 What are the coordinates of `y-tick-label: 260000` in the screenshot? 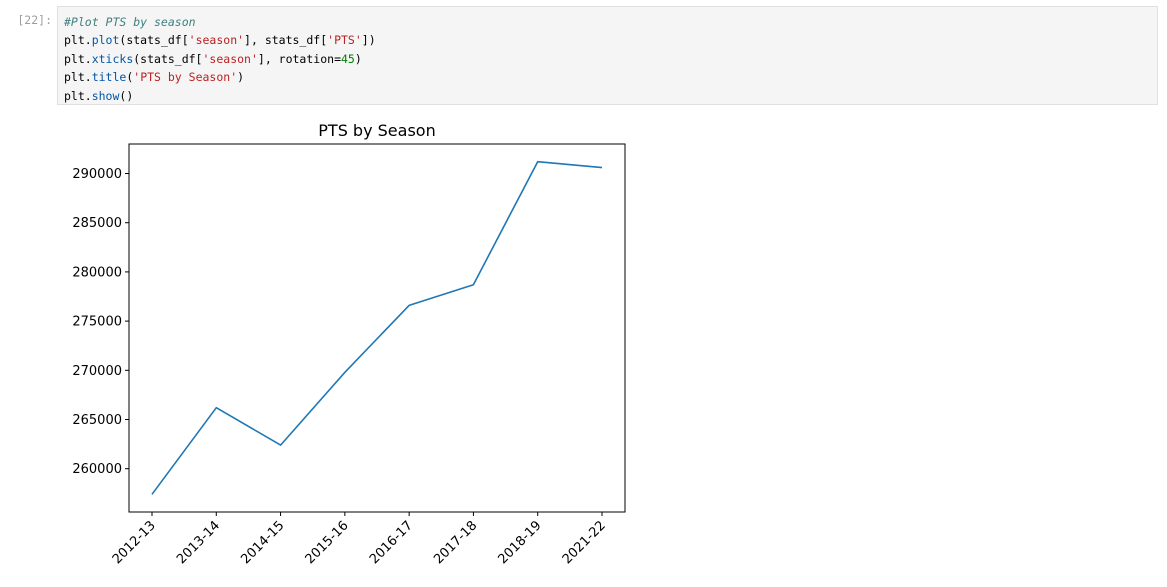 It's located at (97, 469).